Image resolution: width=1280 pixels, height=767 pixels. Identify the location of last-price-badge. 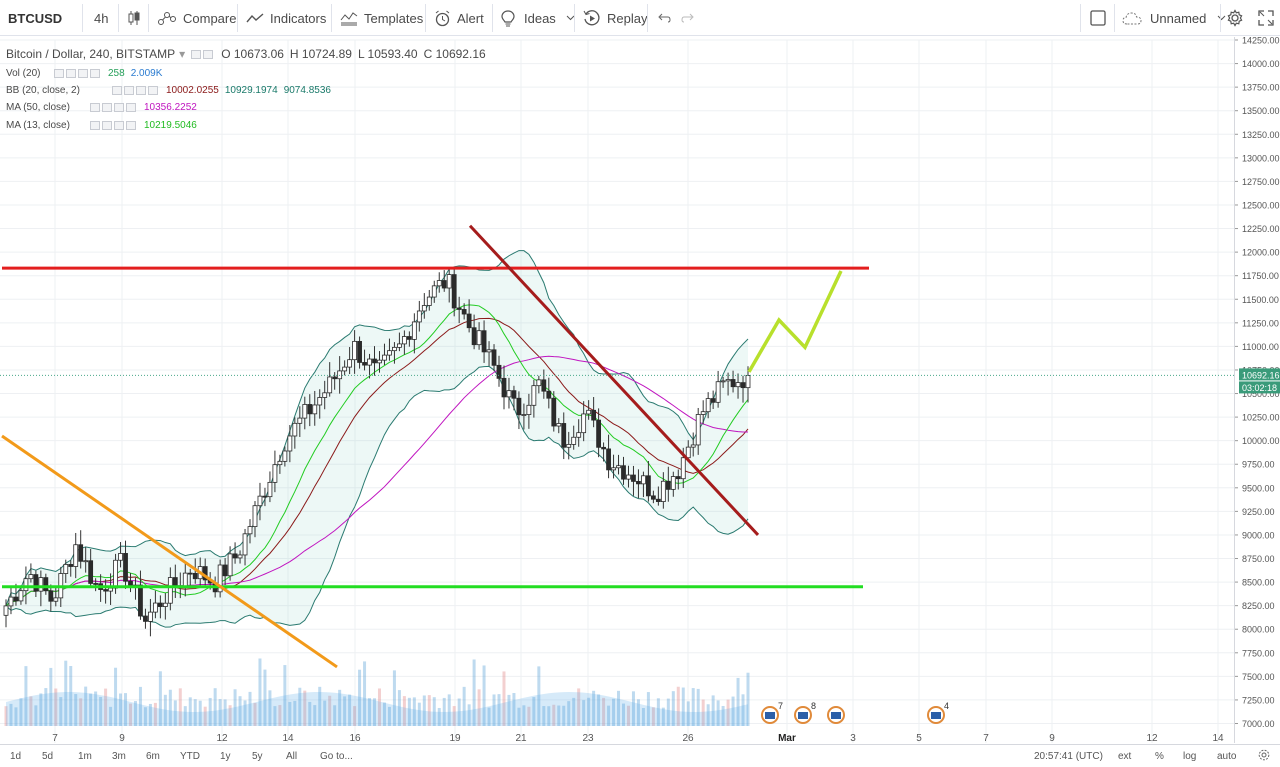
(1259, 374).